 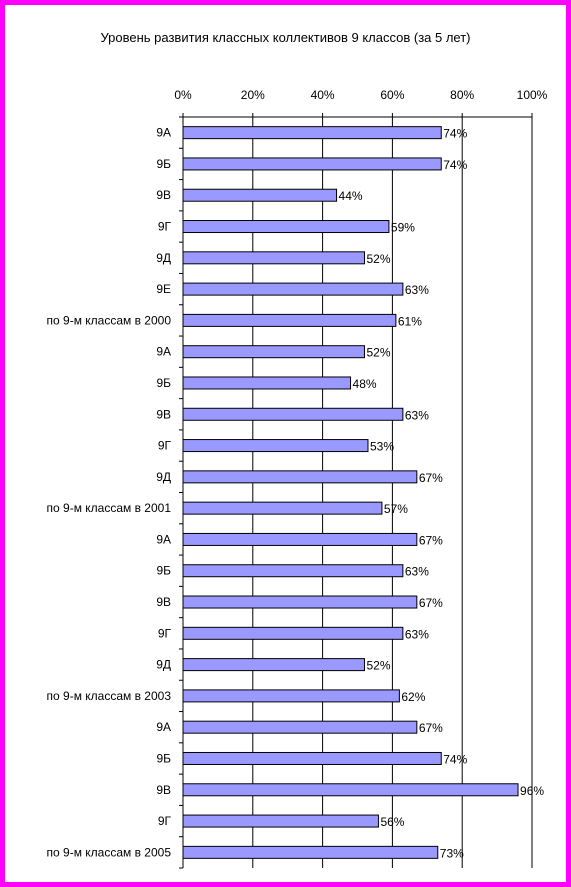 What do you see at coordinates (392, 95) in the screenshot?
I see `x-tick-label: 60%` at bounding box center [392, 95].